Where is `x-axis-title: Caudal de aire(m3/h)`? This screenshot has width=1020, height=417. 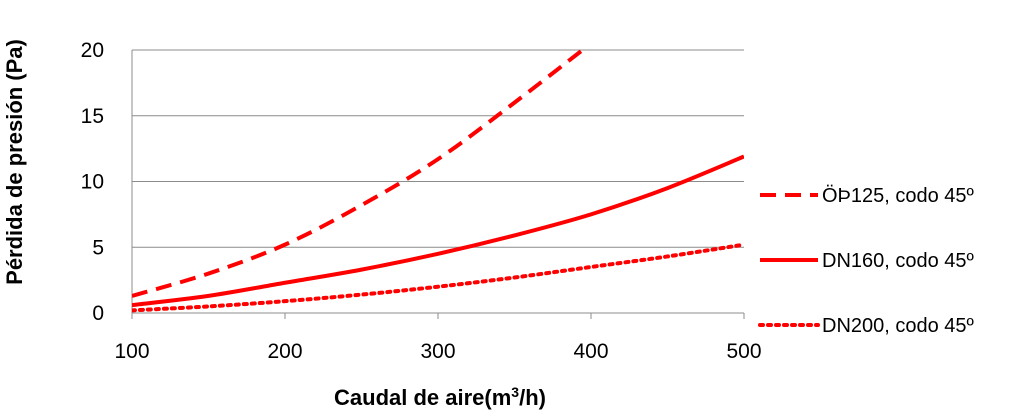 x-axis-title: Caudal de aire(m3/h) is located at coordinates (440, 397).